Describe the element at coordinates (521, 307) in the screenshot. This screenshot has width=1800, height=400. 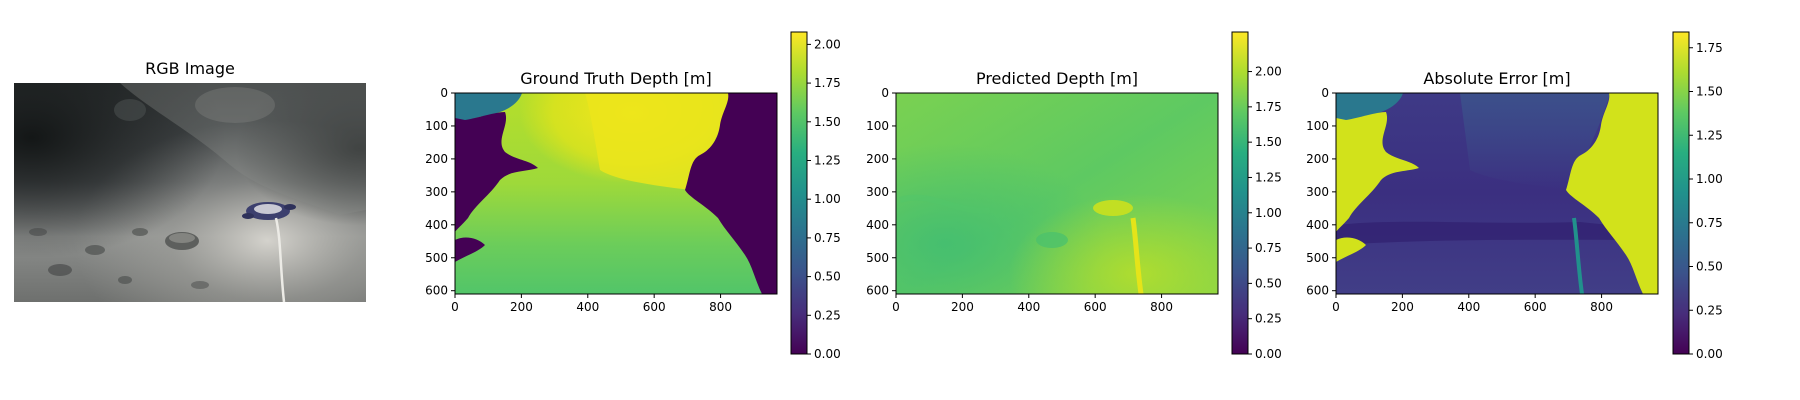
I see `gt-xtick-label: 200` at that location.